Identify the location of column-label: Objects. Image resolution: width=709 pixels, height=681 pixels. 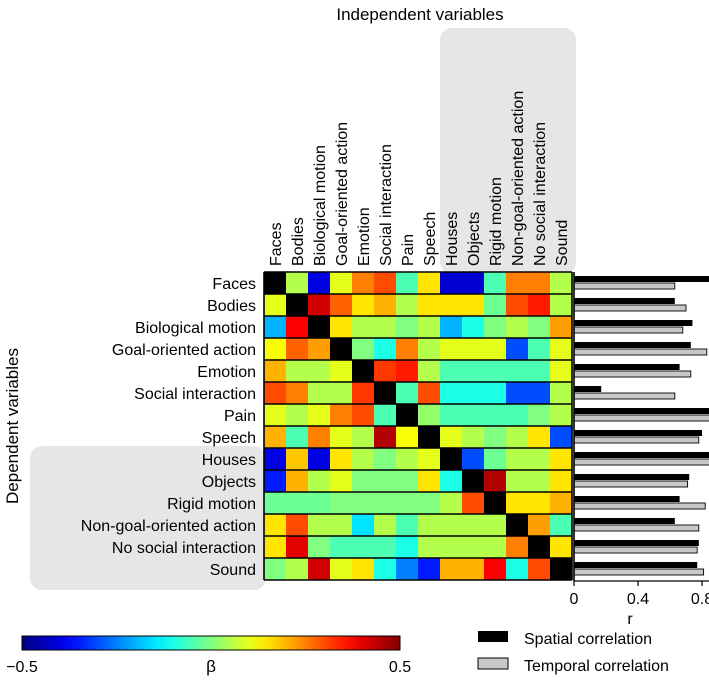
(474, 239).